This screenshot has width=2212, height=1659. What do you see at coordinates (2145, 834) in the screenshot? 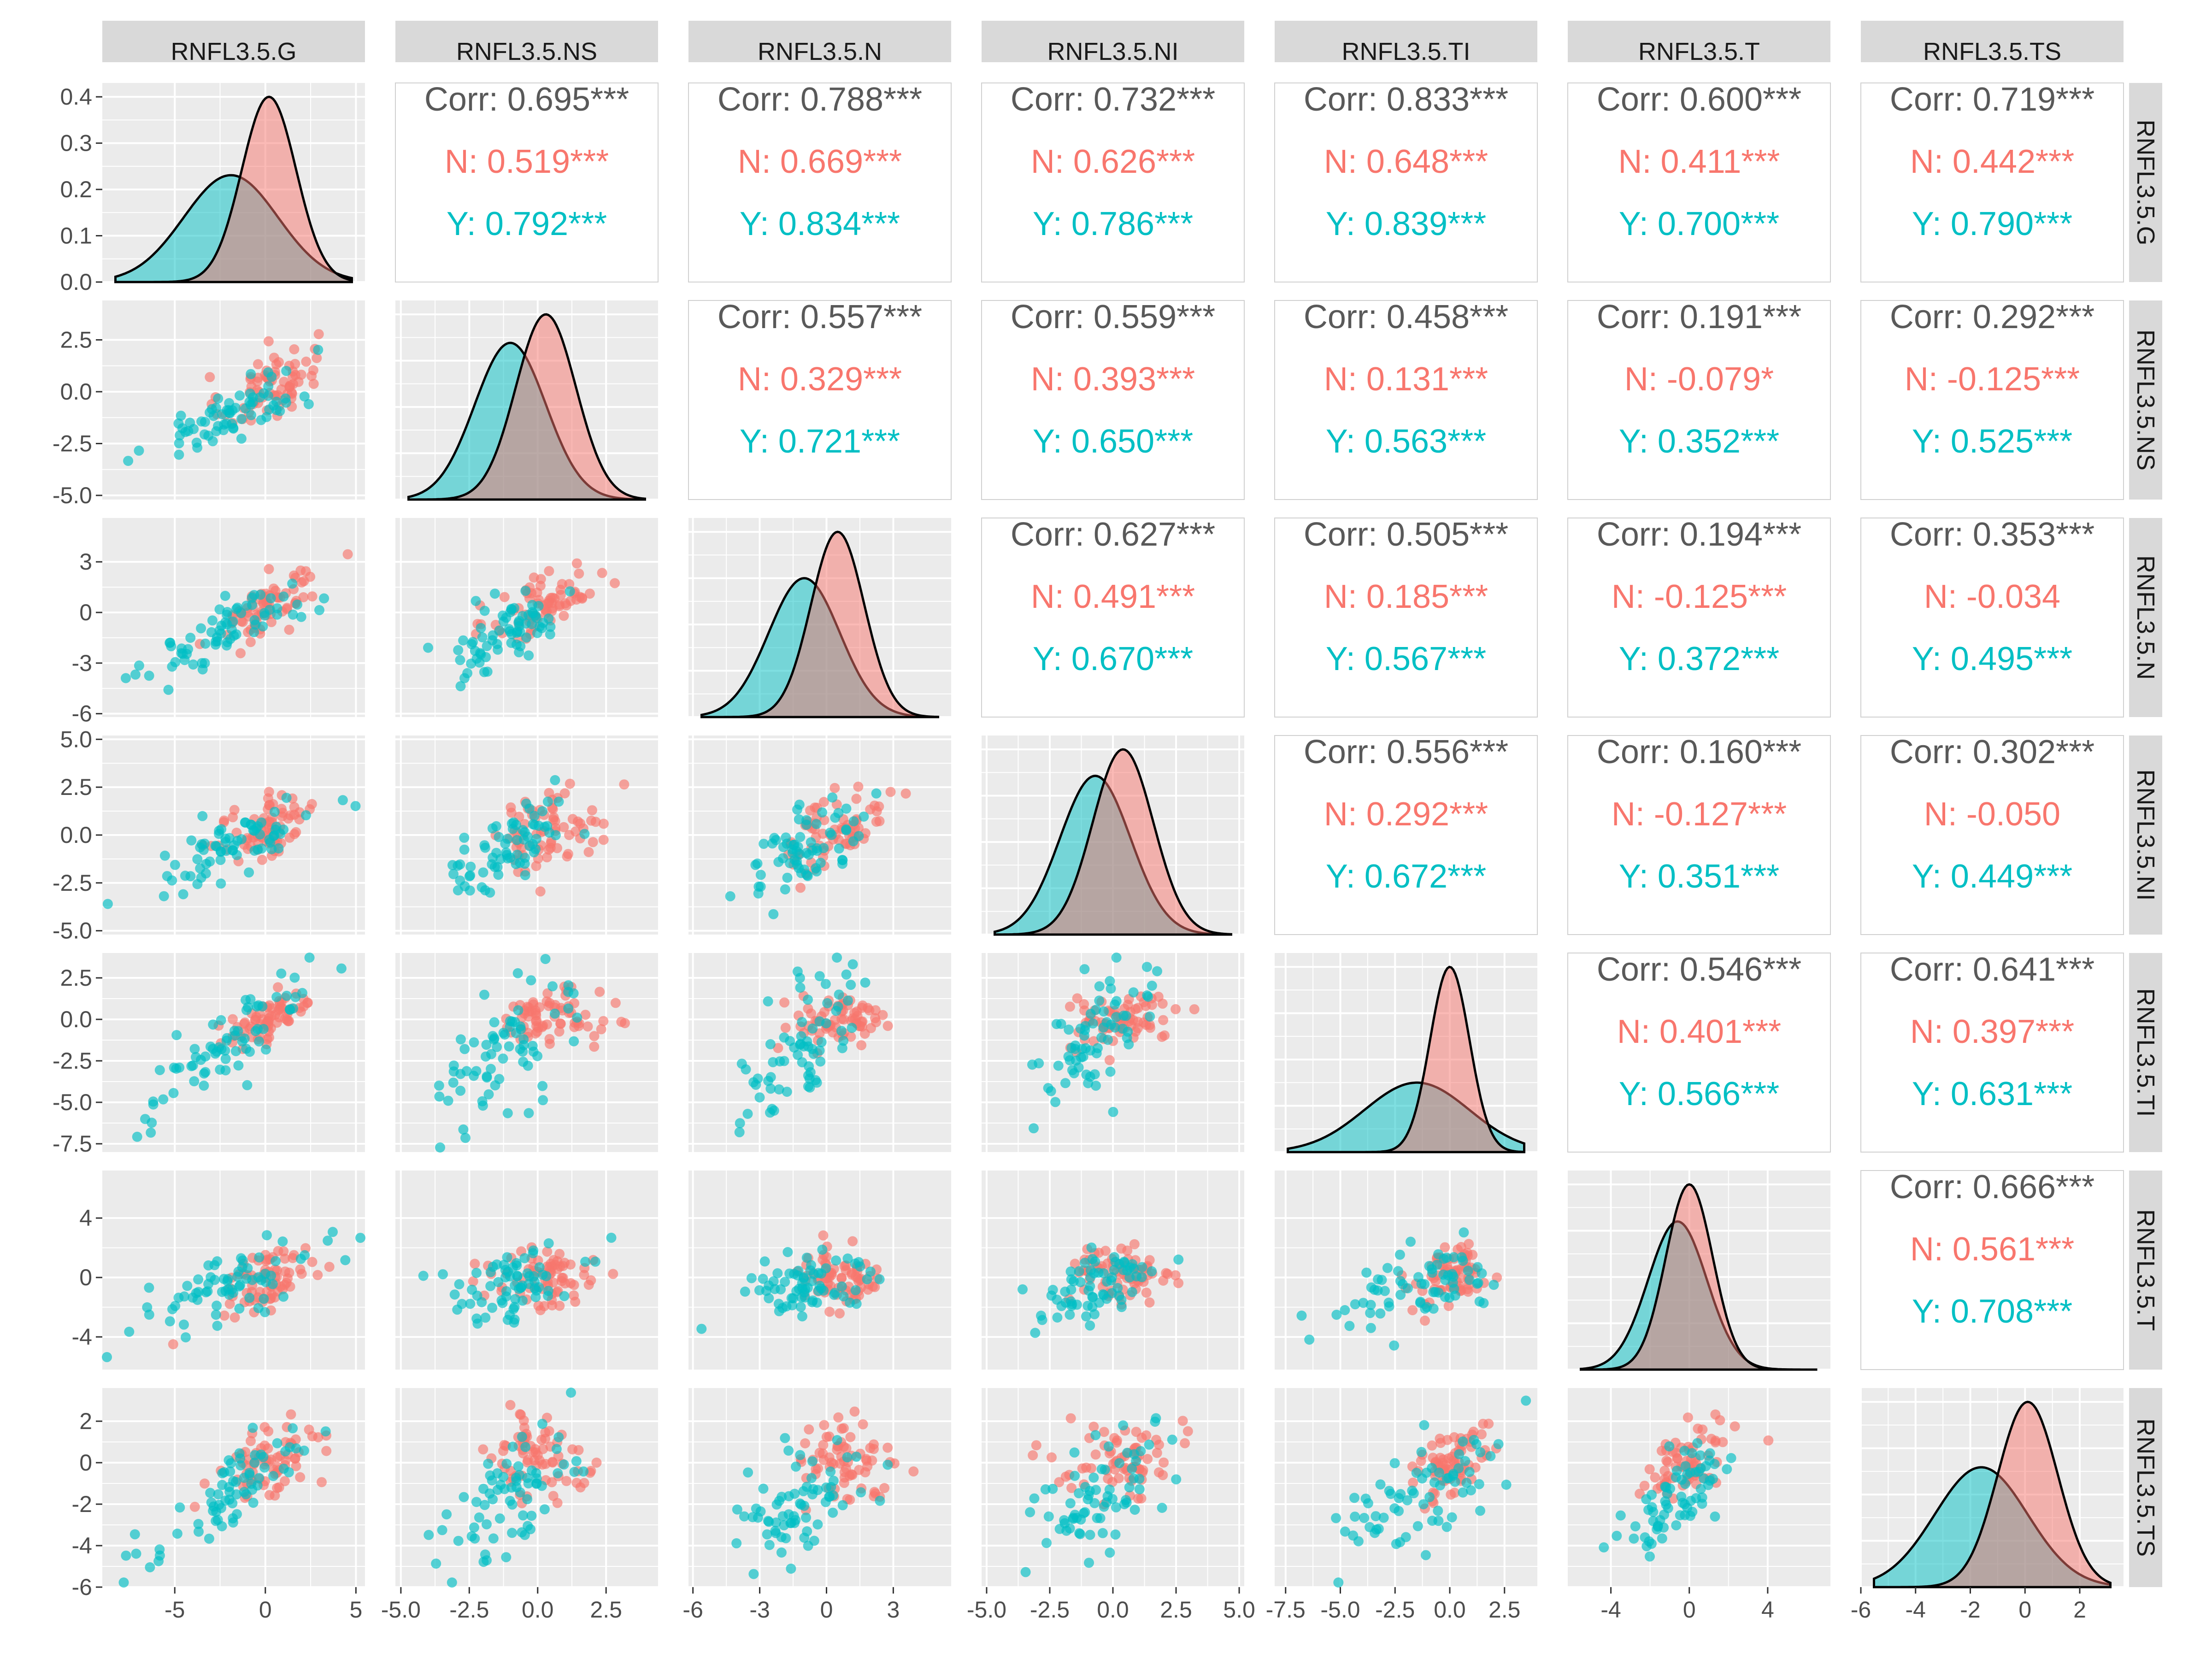
I see `row-strip-label: RNFL3.5.NI` at bounding box center [2145, 834].